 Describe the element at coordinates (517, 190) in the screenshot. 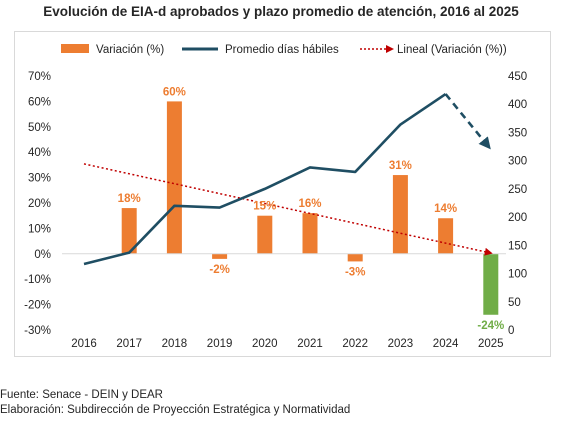

I see `y-right-tick-label: 250` at that location.